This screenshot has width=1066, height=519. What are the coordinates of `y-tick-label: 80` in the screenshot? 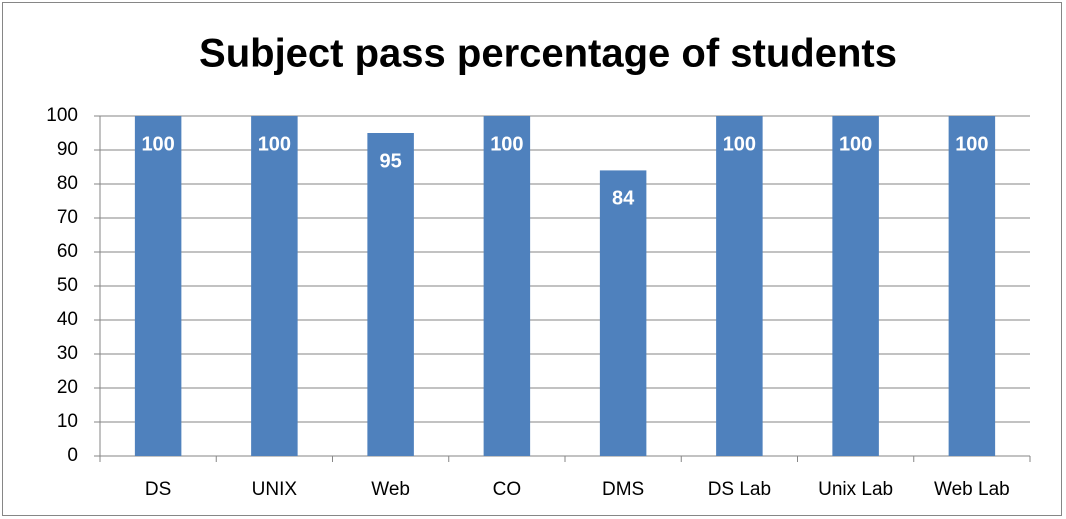 It's located at (67, 183).